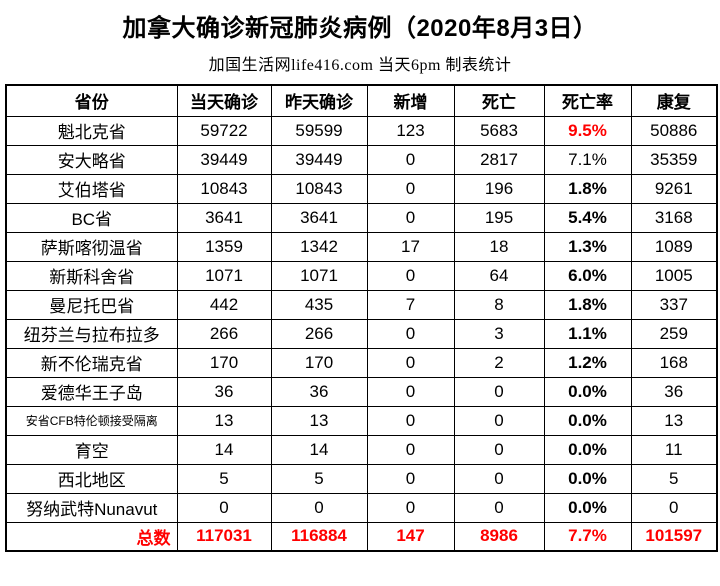  Describe the element at coordinates (410, 536) in the screenshot. I see `cell-new-cases: 147` at that location.